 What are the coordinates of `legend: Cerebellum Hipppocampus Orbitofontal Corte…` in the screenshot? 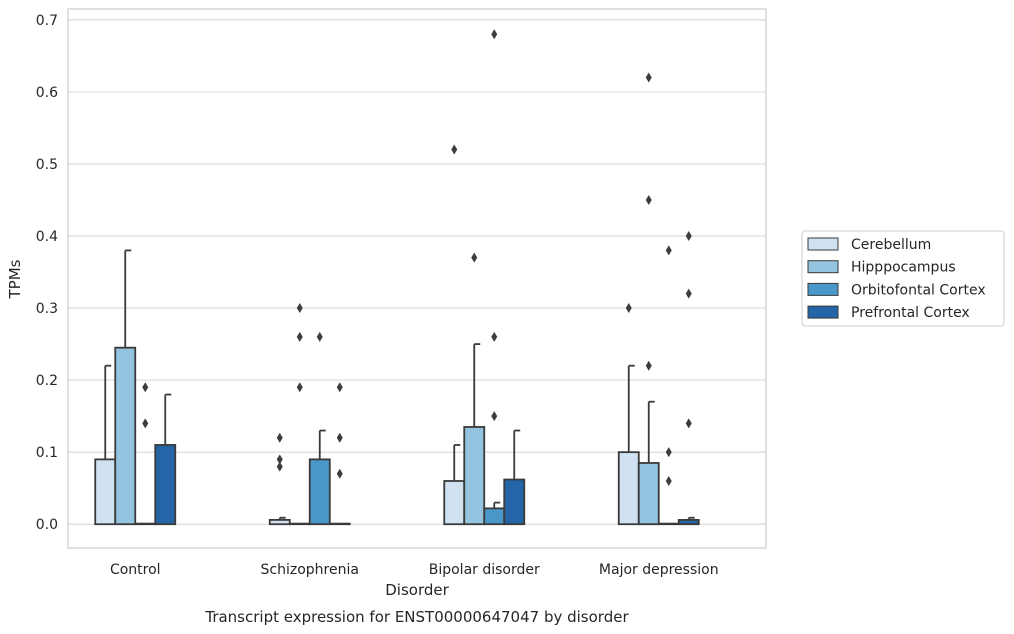 It's located at (903, 278).